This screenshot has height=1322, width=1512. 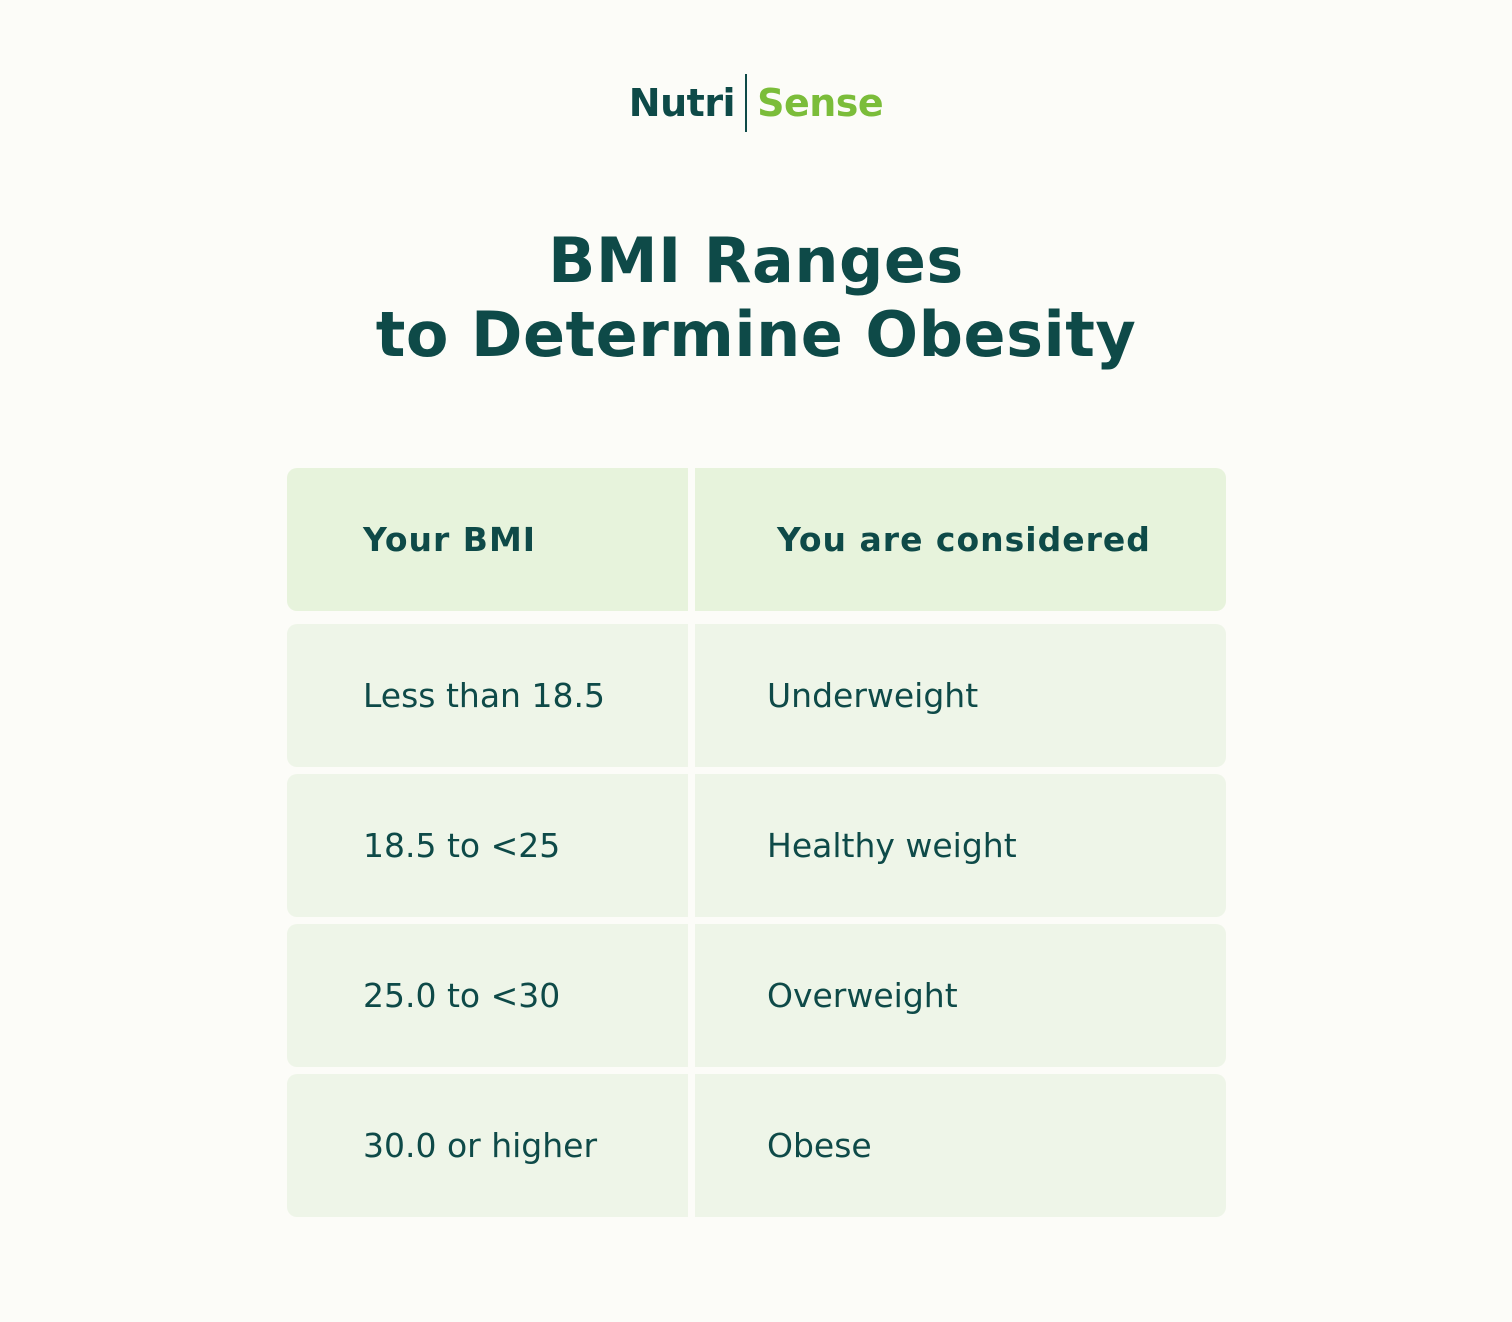 I want to click on logo-nutri-text: Nutri, so click(x=682, y=103).